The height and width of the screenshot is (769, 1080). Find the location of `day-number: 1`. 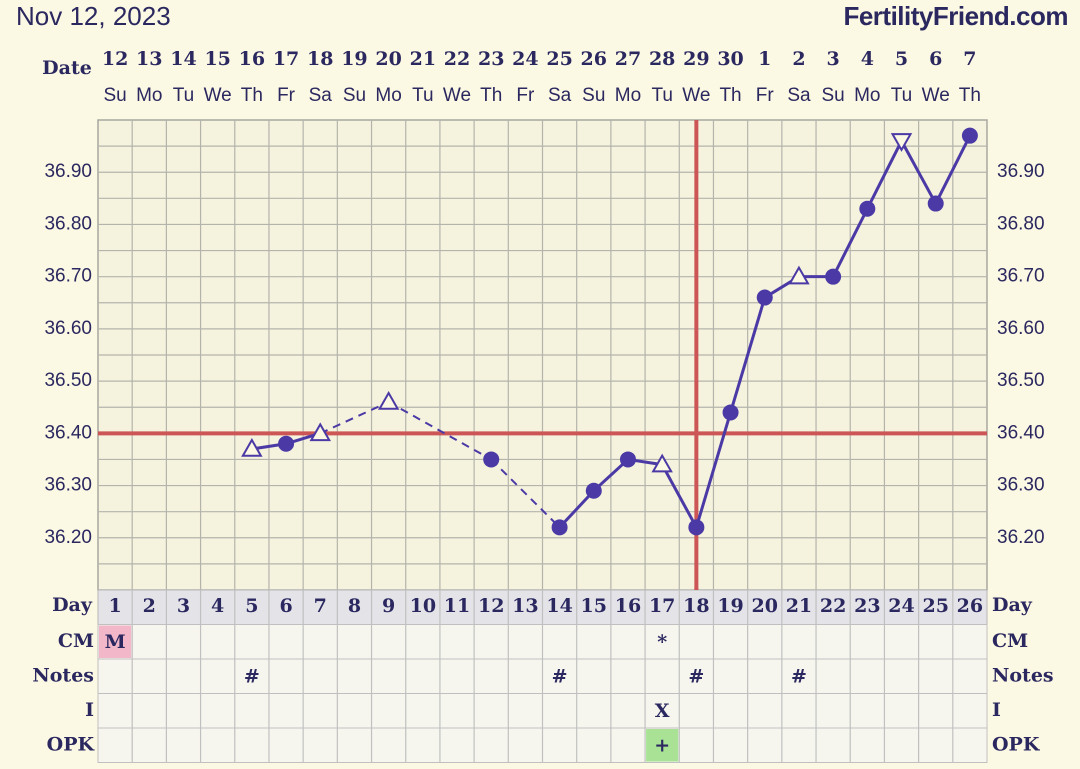

day-number: 1 is located at coordinates (114, 606).